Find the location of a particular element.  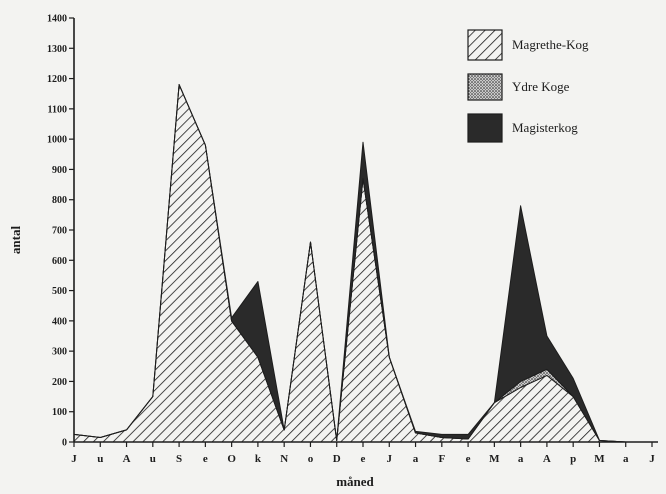

legend-swatch-magrethe-kog is located at coordinates (485, 45).